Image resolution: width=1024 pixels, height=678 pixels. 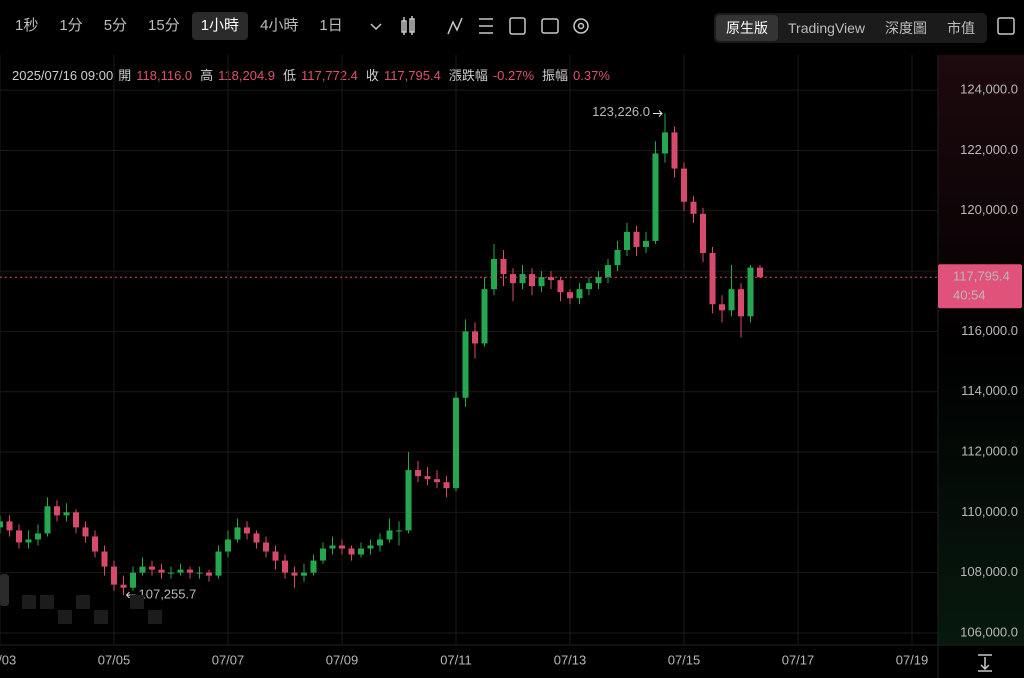 What do you see at coordinates (220, 26) in the screenshot?
I see `interval-button: 1小時` at bounding box center [220, 26].